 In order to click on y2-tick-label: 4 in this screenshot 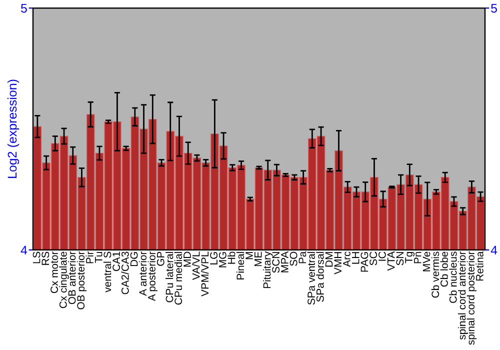, I will do `click(494, 250)`.